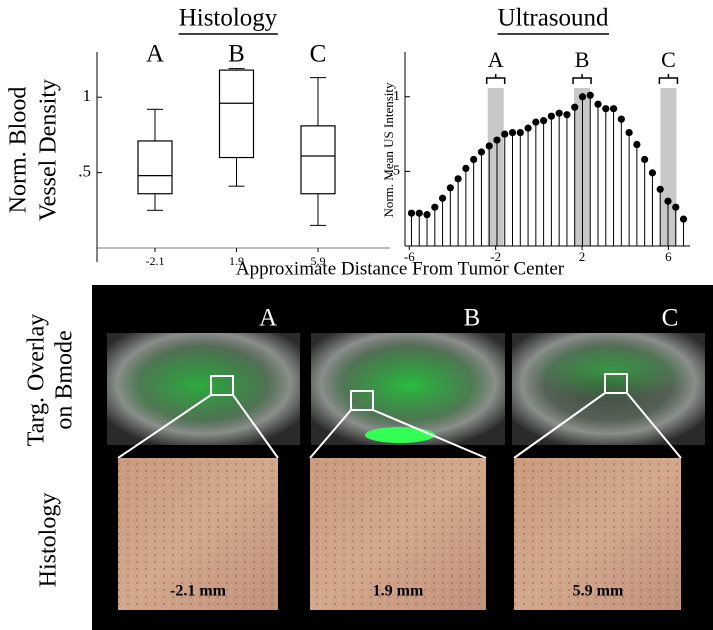 The image size is (713, 630). What do you see at coordinates (668, 59) in the screenshot?
I see `highlight-label: C` at bounding box center [668, 59].